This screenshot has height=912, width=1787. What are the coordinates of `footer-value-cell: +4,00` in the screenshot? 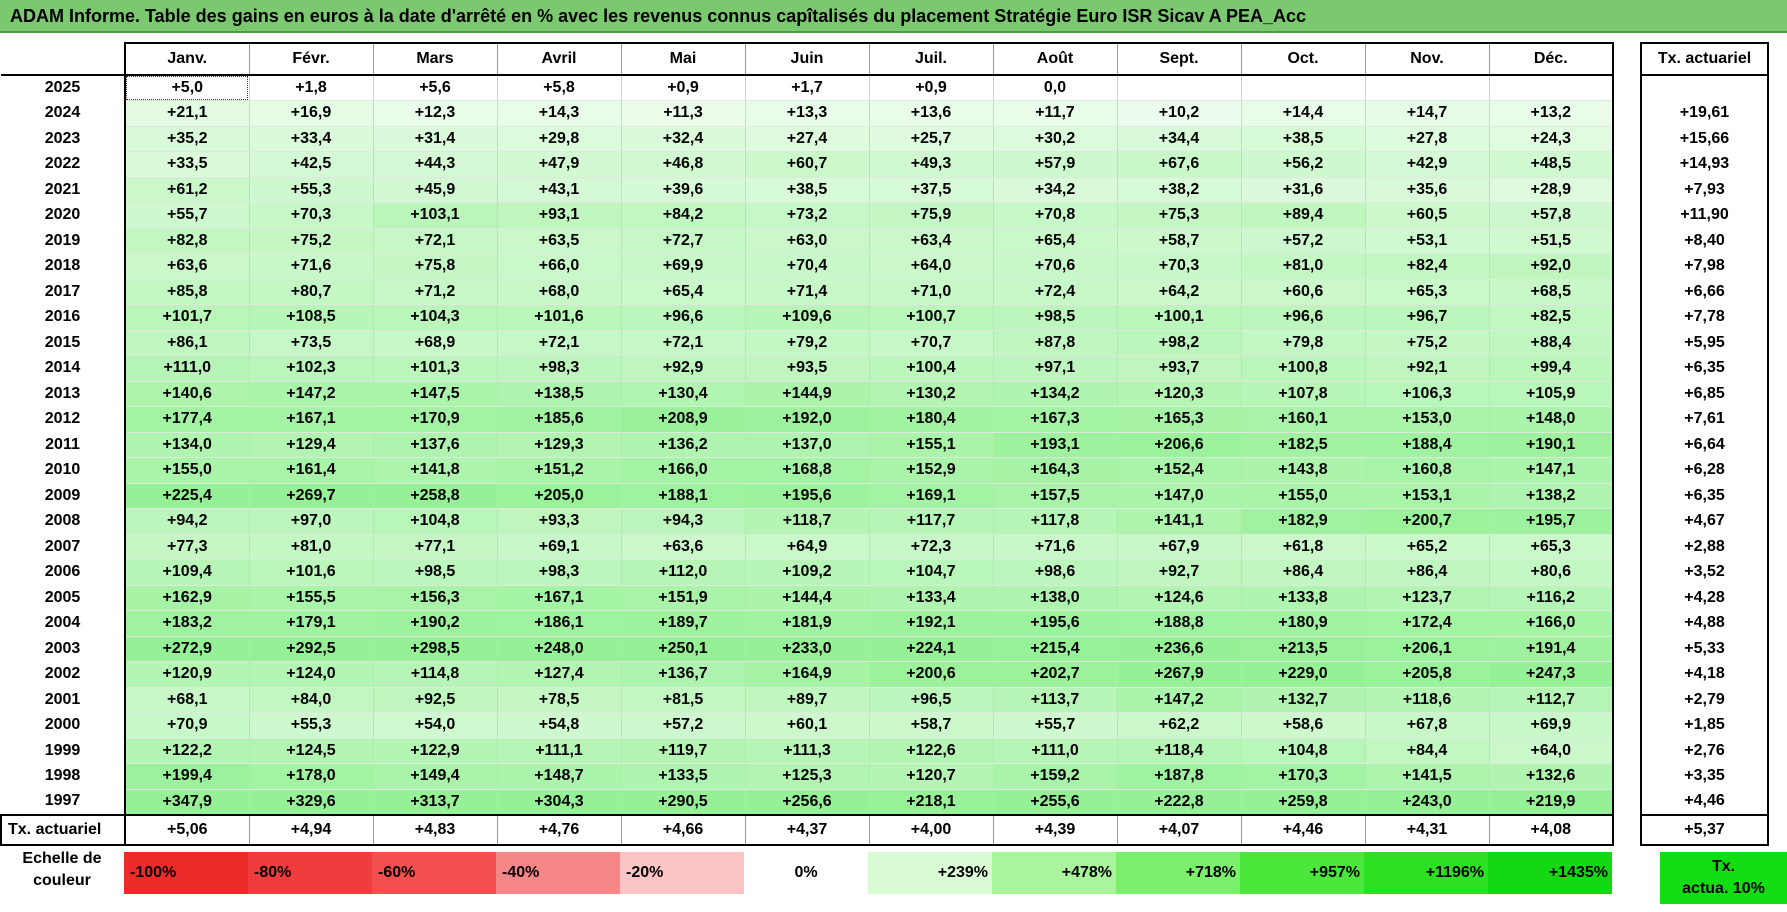 It's located at (931, 830).